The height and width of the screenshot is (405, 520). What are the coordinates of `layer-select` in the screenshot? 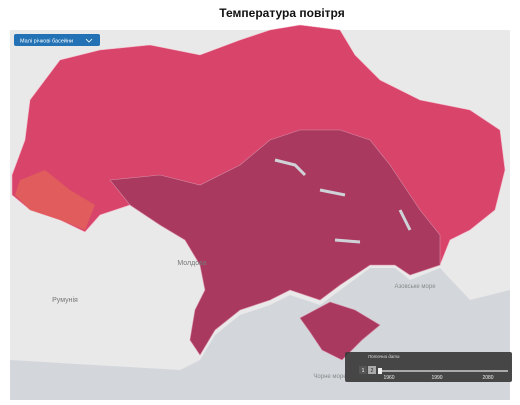 It's located at (57, 40).